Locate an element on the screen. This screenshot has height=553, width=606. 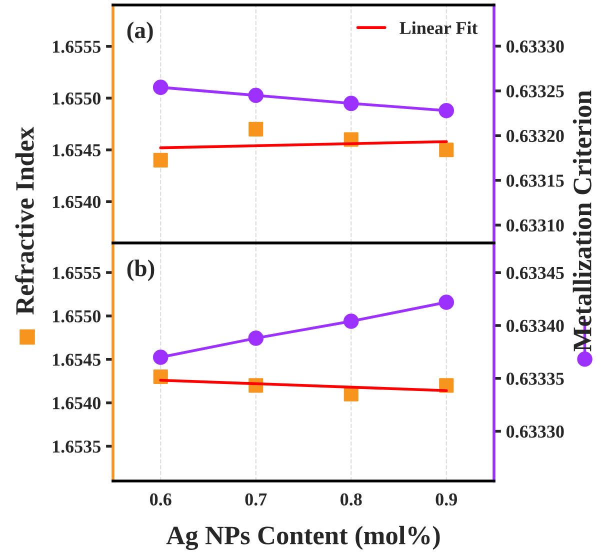
y2-tick-label: 0.63340 is located at coordinates (535, 326).